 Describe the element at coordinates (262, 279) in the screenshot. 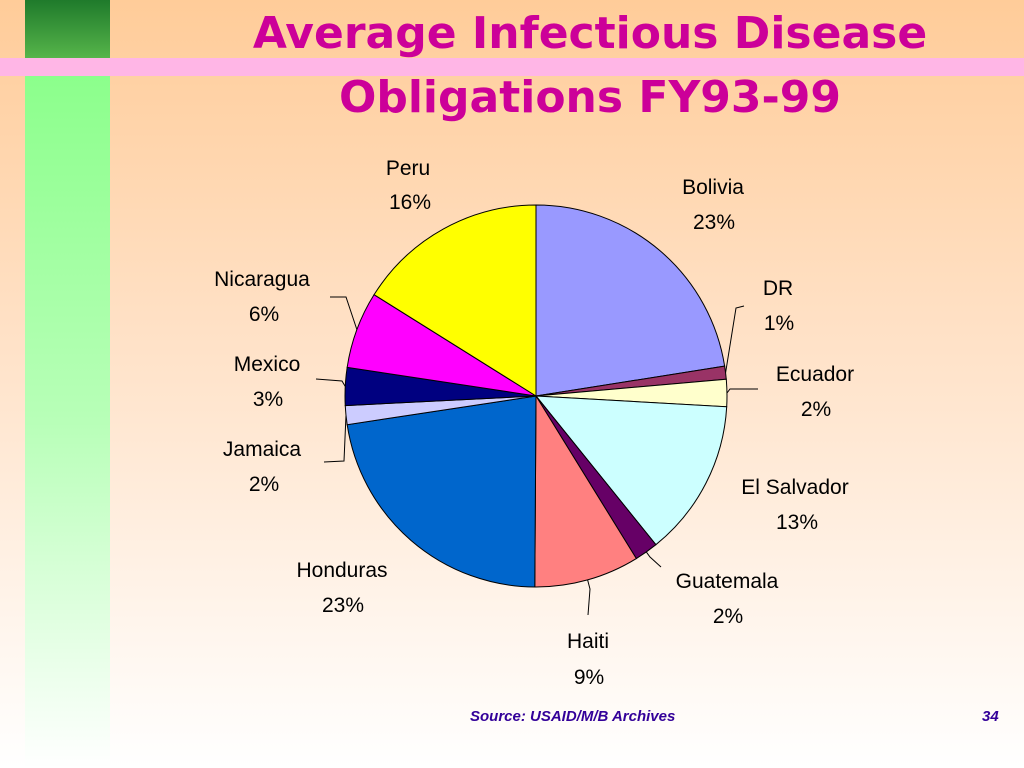

I see `slice-label-nicaragua-name: Nicaragua` at that location.